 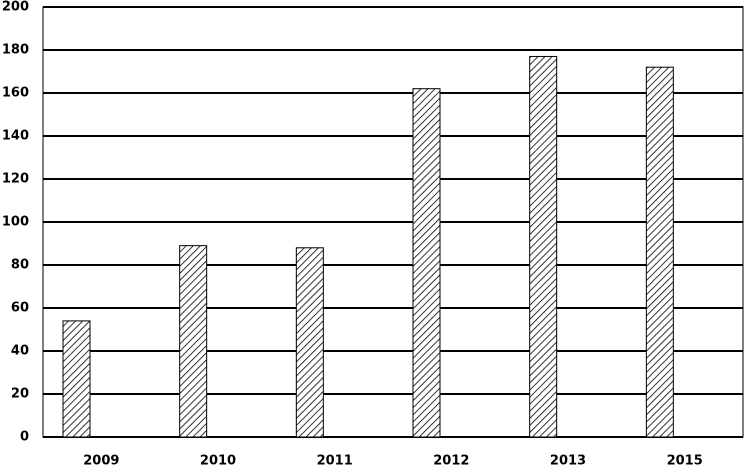 I want to click on y-tick-label: 40, so click(x=20, y=351).